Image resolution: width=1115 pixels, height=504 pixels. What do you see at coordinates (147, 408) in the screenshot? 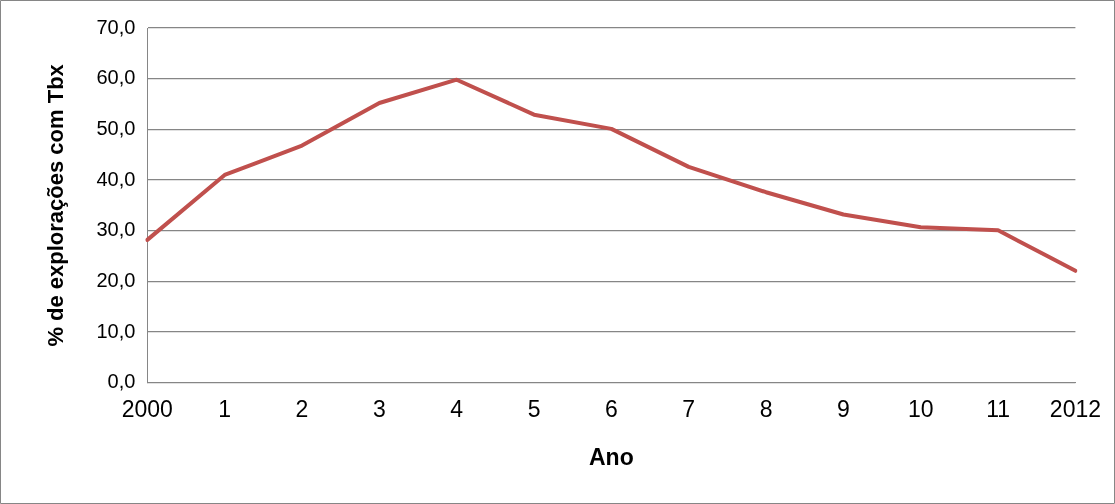
I see `x-tick-label: 2000` at bounding box center [147, 408].